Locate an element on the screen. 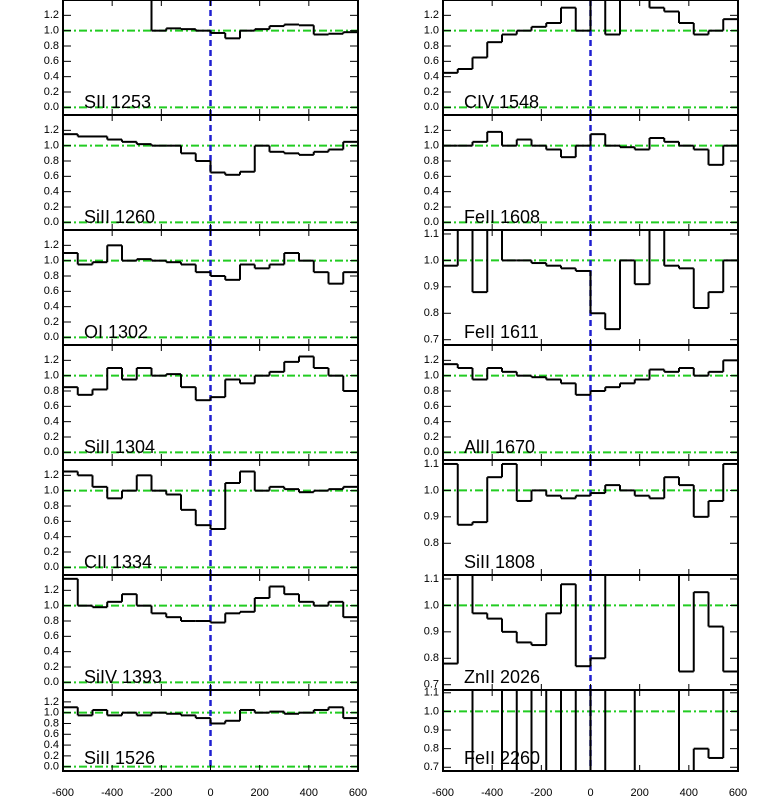  panel: 0.0 0.2 0.4 0.6 0.8 1.0 1.2 CIV 1548 is located at coordinates (581, 58).